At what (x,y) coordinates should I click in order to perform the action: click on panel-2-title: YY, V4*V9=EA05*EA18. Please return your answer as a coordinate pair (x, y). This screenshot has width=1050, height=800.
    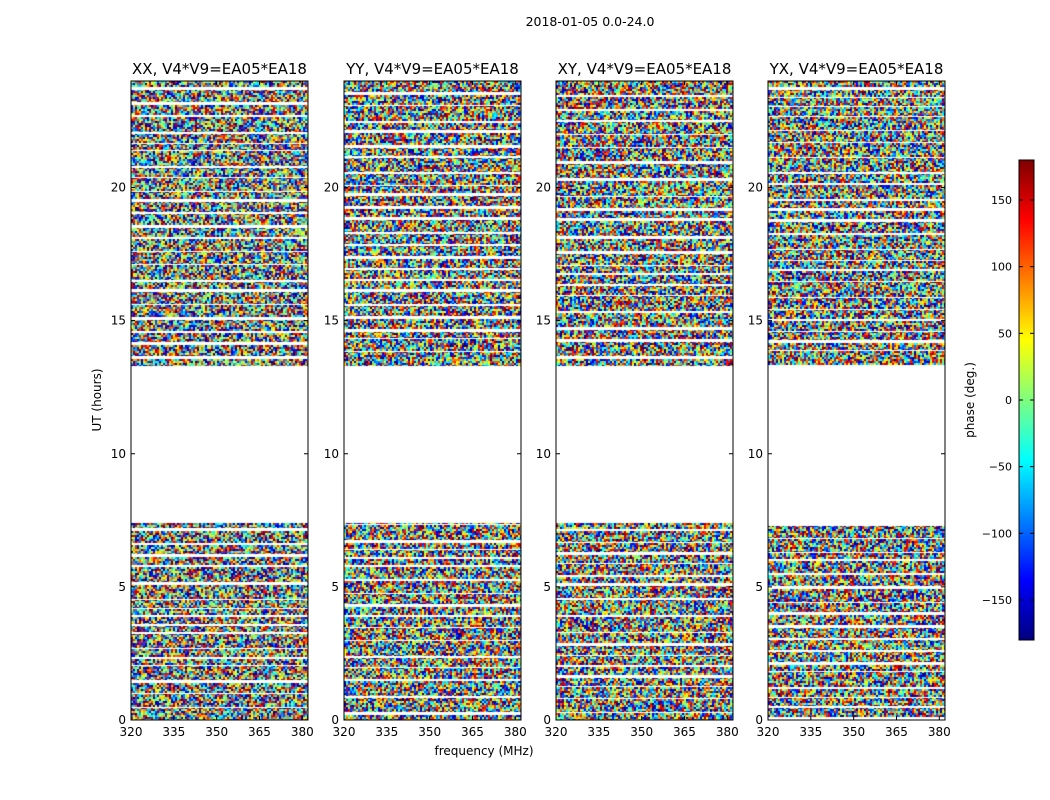
    Looking at the image, I should click on (432, 69).